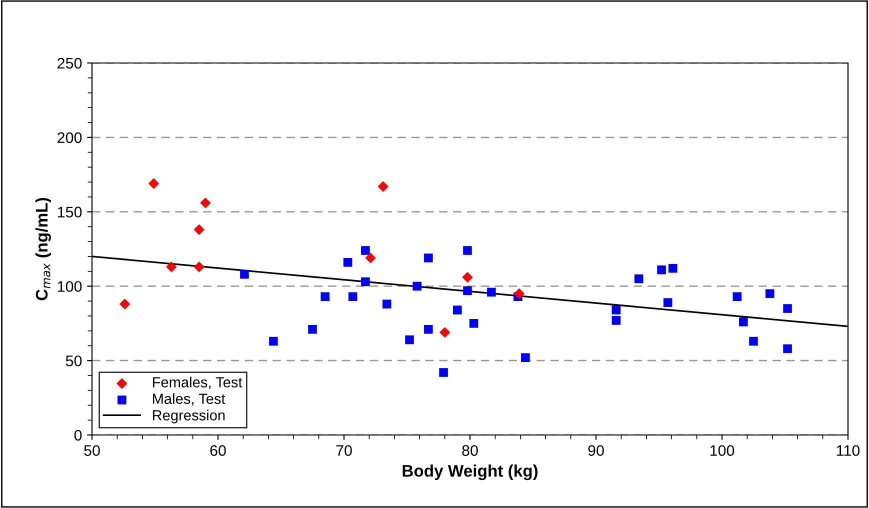  What do you see at coordinates (43, 249) in the screenshot?
I see `y-axis-title: C$_{max}$ (ng/mL)` at bounding box center [43, 249].